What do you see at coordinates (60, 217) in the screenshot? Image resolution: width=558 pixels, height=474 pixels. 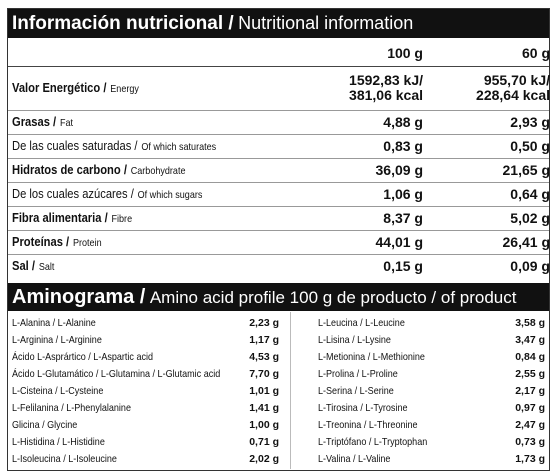 I see `label-es: Fibra alimentaria /` at bounding box center [60, 217].